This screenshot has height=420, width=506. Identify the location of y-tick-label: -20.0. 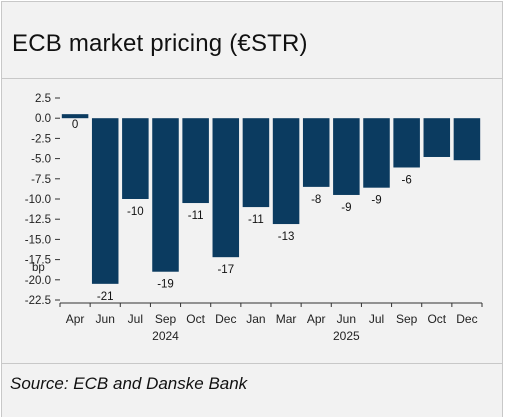
(38, 281).